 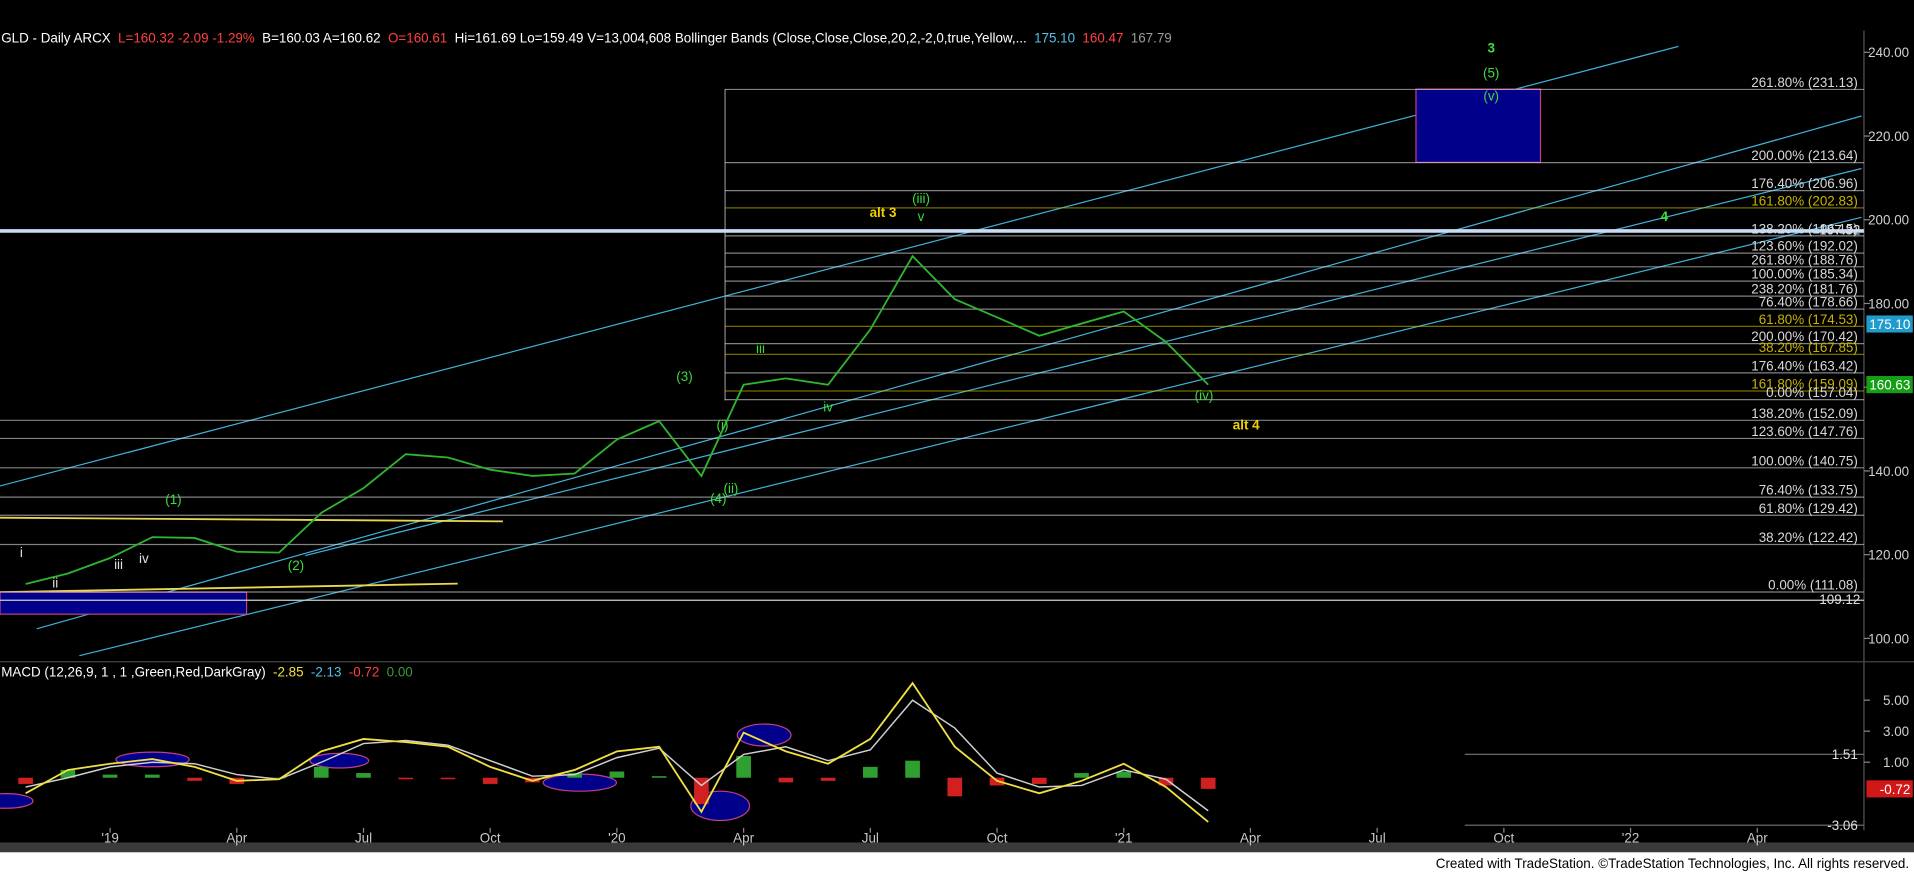 I want to click on header-segment: -0.72, so click(x=364, y=671).